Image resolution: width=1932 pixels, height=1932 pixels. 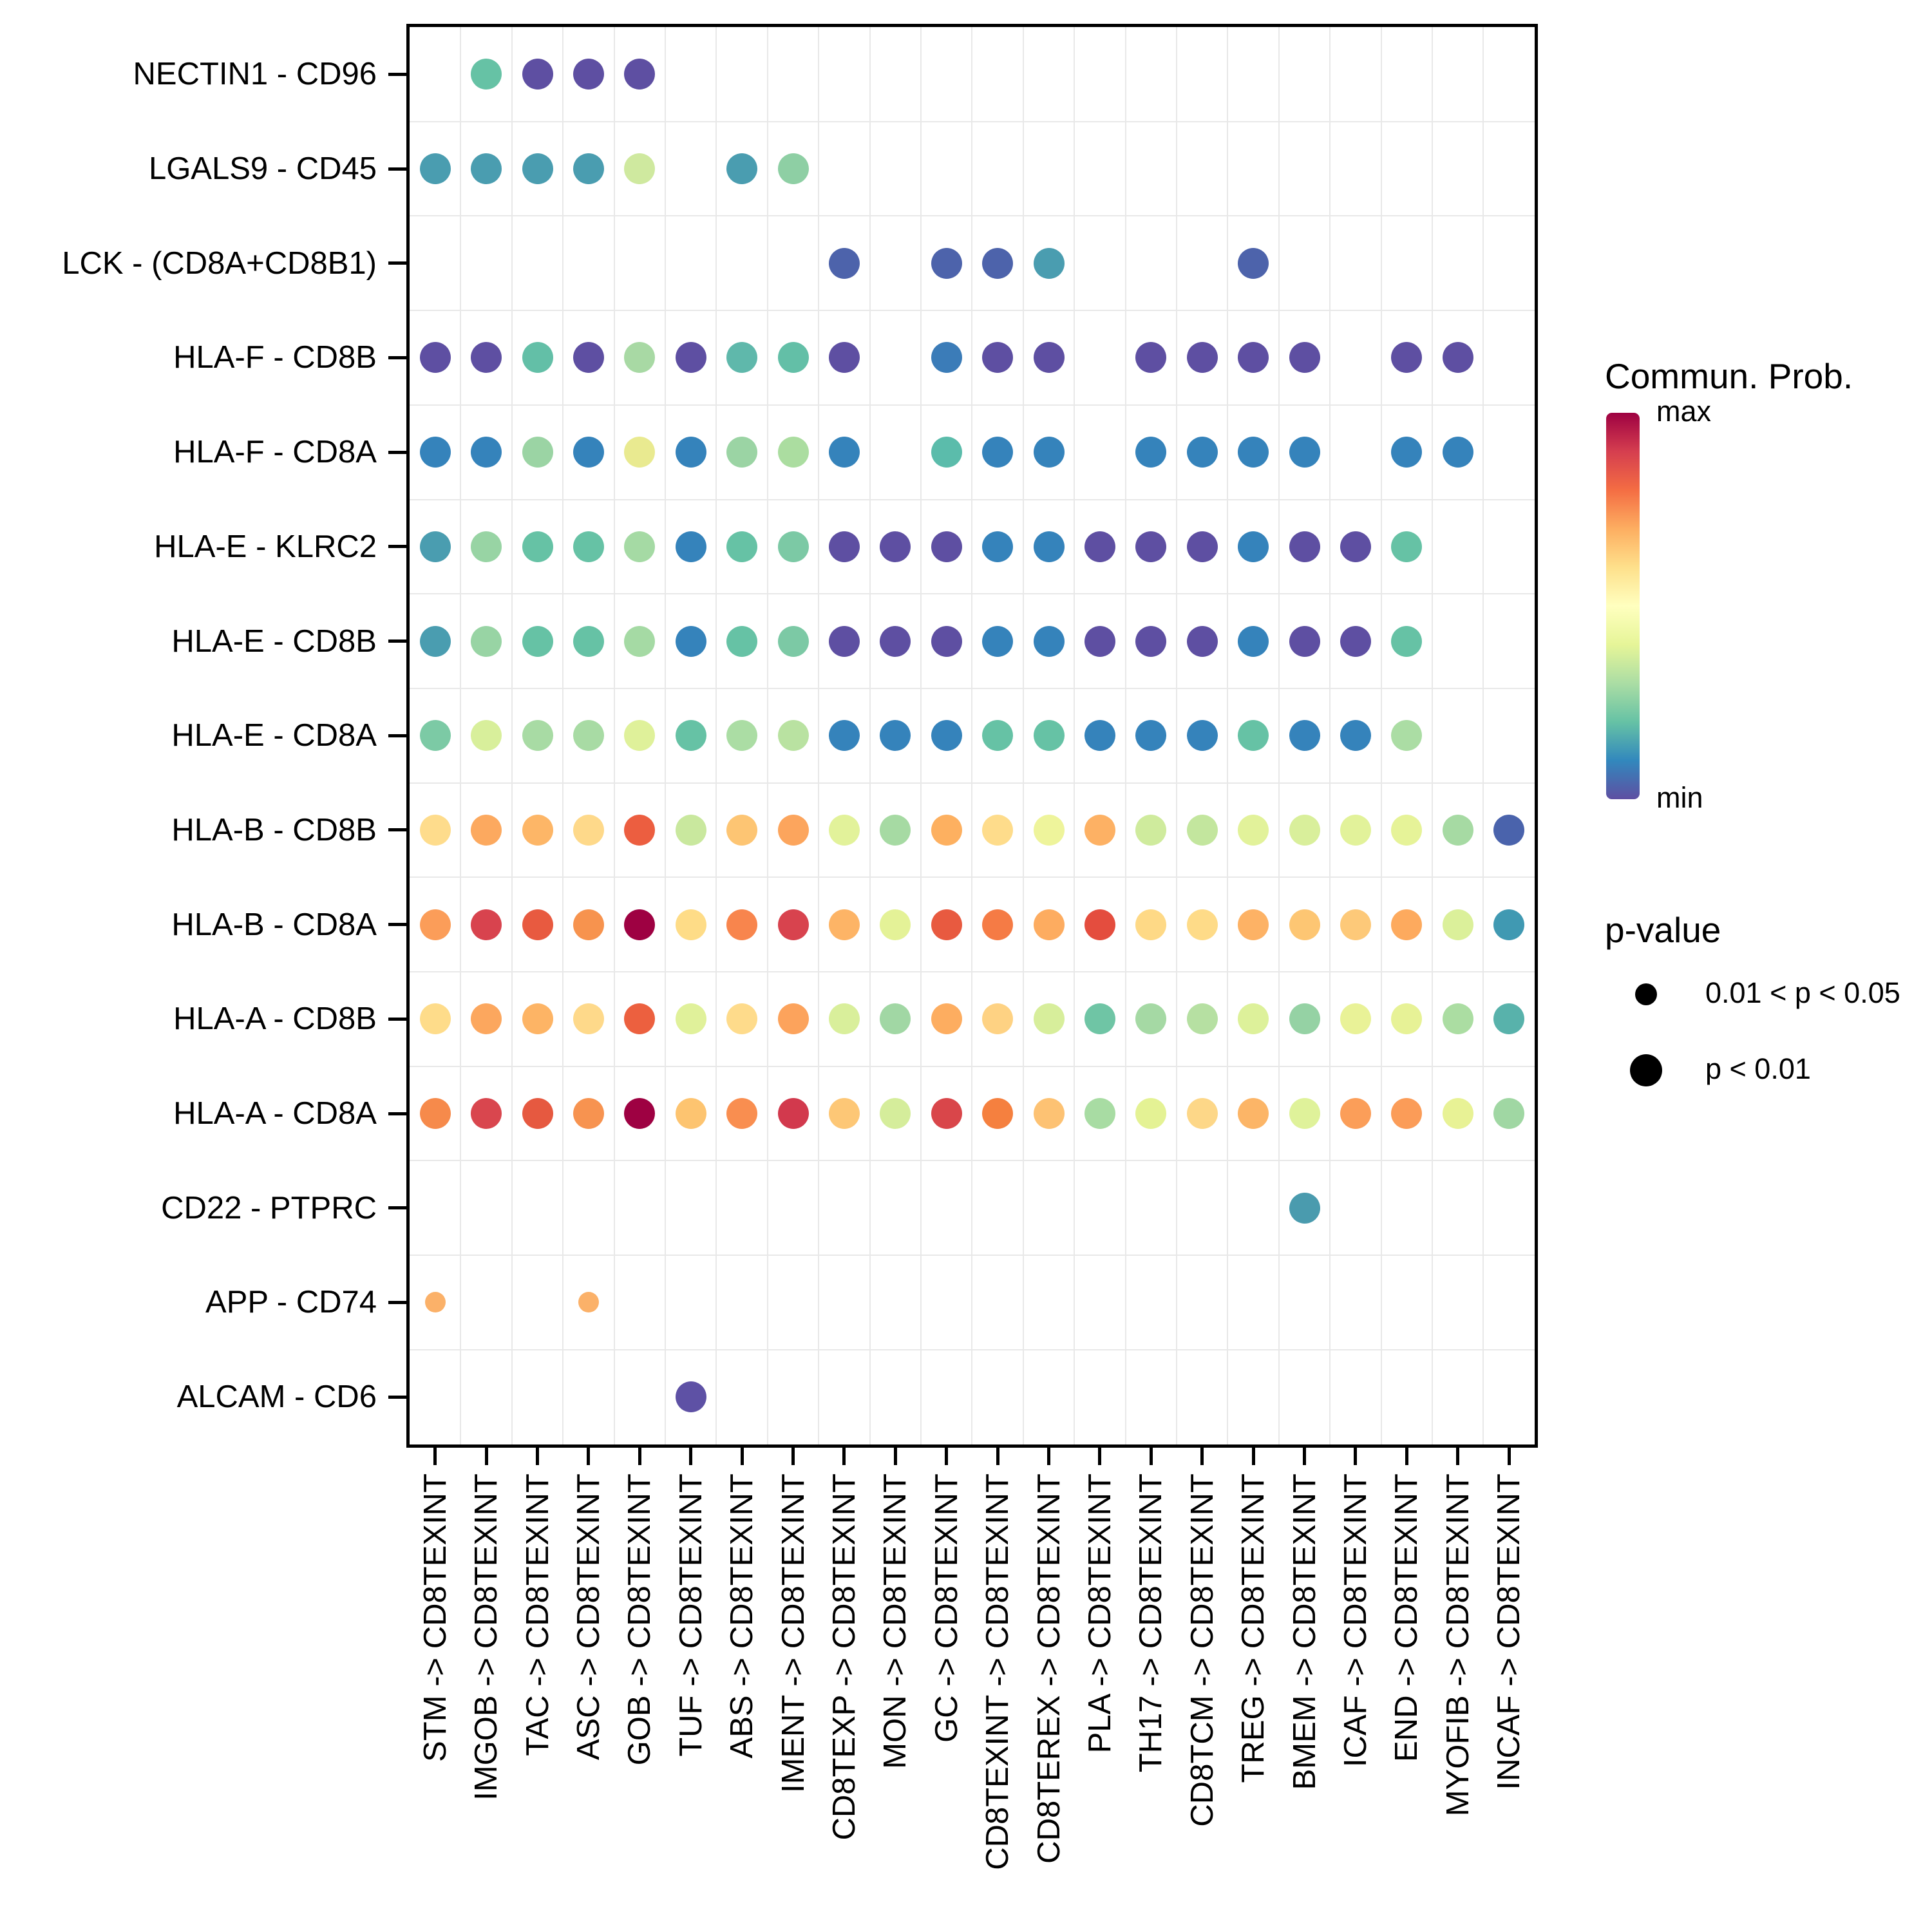 I want to click on y-axis-label: HLA-B - CD8B, so click(x=274, y=830).